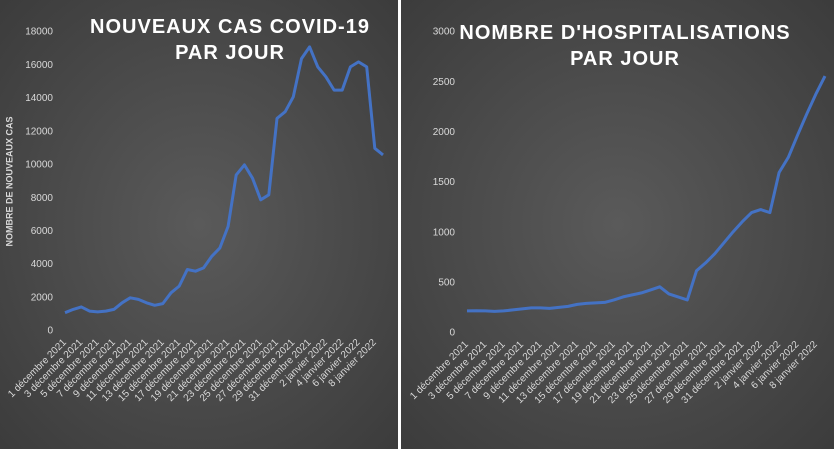  What do you see at coordinates (230, 40) in the screenshot?
I see `chart-title: NOUVEAUX CAS COVID-19 PAR JOUR` at bounding box center [230, 40].